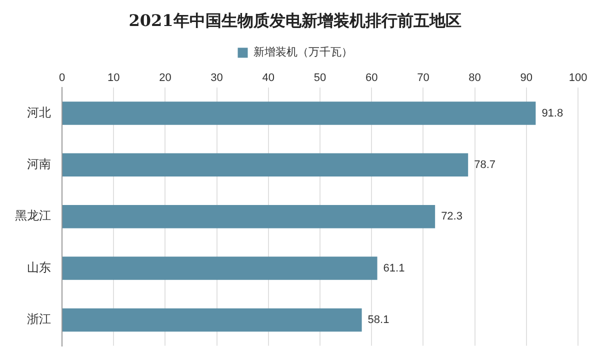 This screenshot has width=606, height=364. I want to click on y-tick-label: 浙江, so click(39, 319).